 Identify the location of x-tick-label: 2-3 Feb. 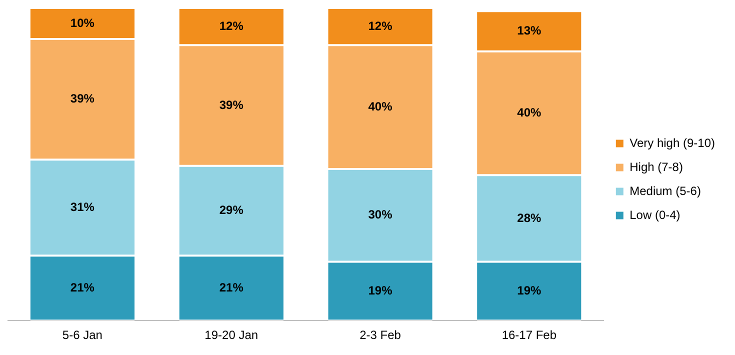
(381, 335).